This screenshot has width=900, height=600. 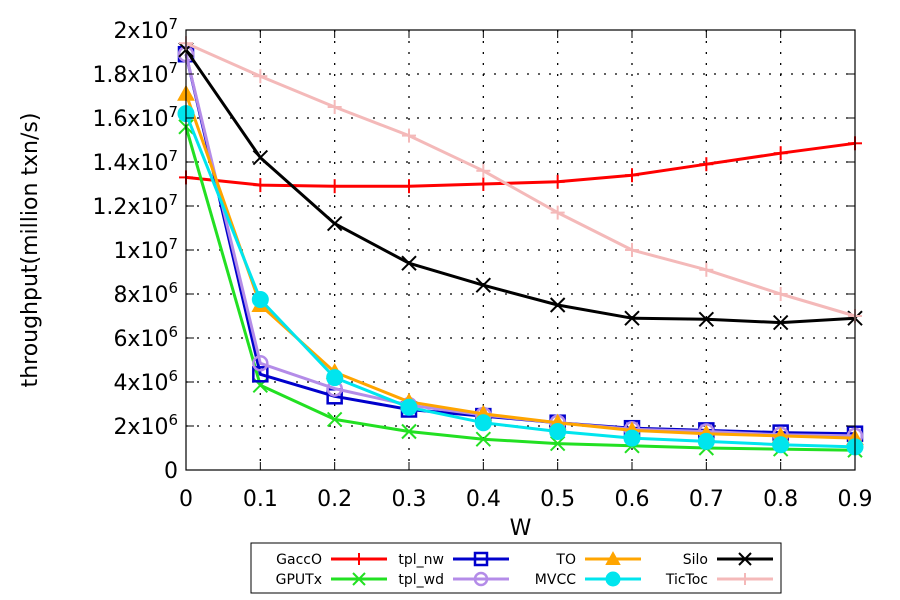 I want to click on y-tick-label: 0, so click(x=171, y=471).